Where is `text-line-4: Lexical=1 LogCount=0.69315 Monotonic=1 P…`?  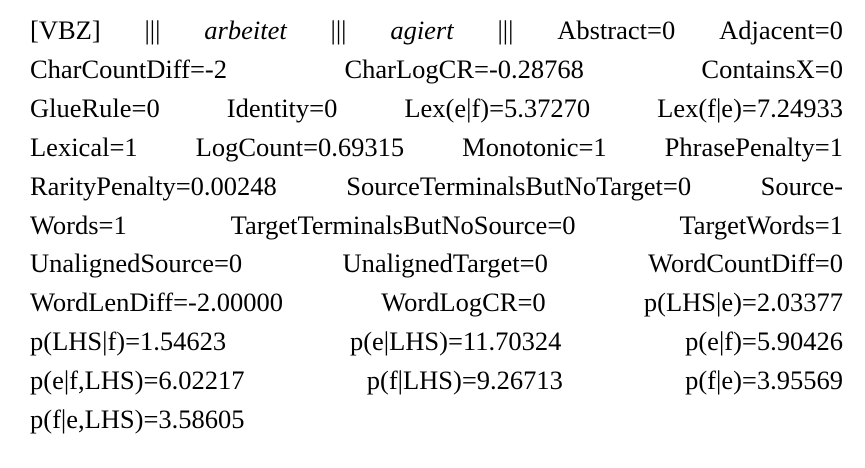
text-line-4: Lexical=1 LogCount=0.69315 Monotonic=1 P… is located at coordinates (436, 147).